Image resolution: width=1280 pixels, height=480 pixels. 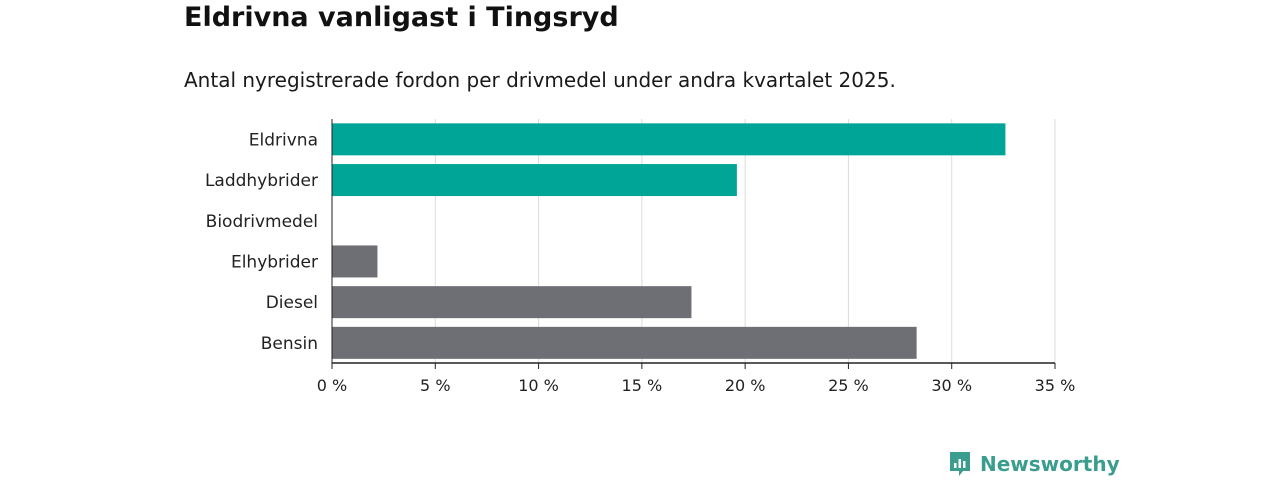 I want to click on chart-title: Eldrivna vanligast i Tingsryd, so click(x=401, y=17).